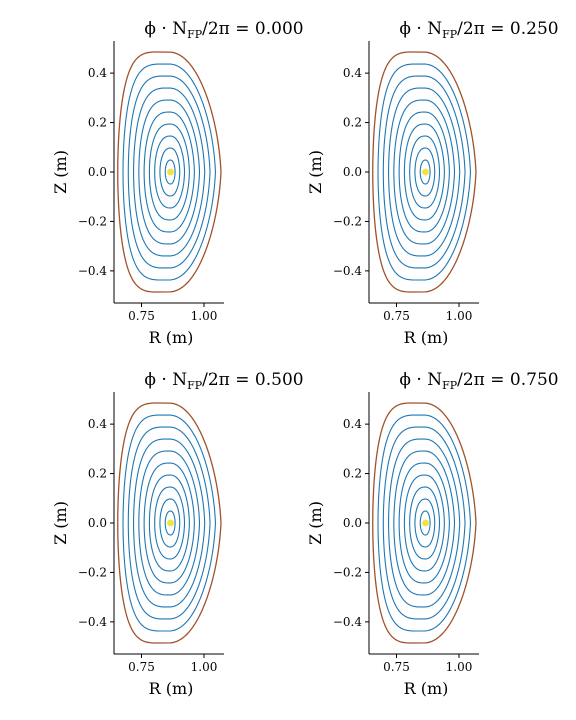 This screenshot has width=576, height=720. Describe the element at coordinates (279, 29) in the screenshot. I see `title-value: 0.000` at that location.